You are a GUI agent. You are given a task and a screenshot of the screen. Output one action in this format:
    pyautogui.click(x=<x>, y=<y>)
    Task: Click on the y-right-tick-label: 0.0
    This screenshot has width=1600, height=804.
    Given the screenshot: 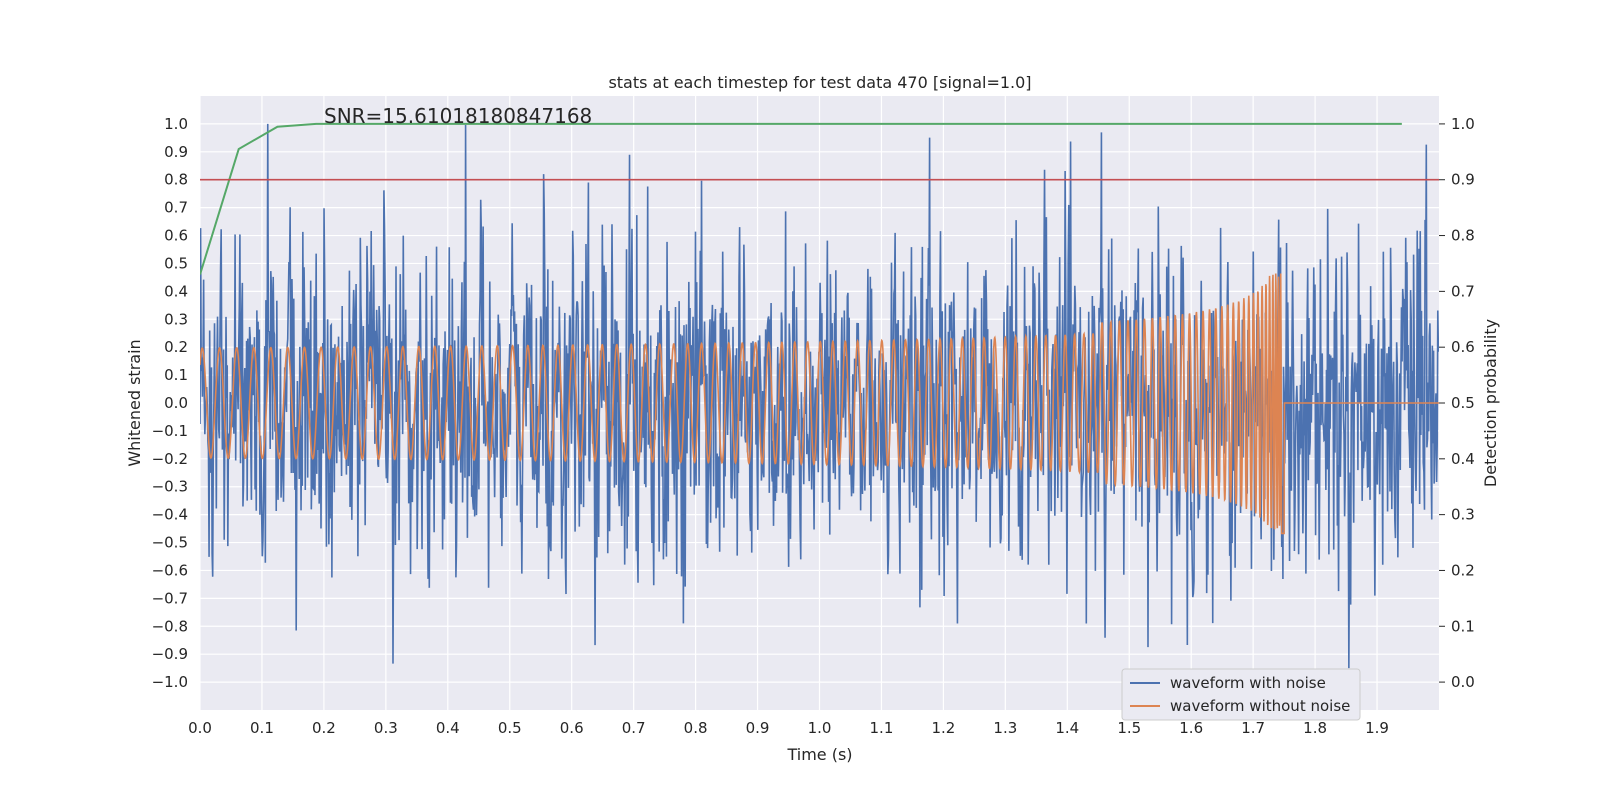 What is the action you would take?
    pyautogui.click(x=1463, y=682)
    